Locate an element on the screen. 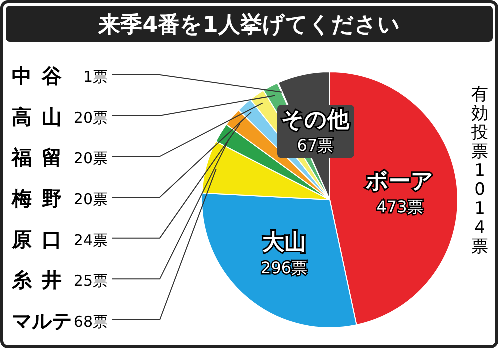 This screenshot has height=349, width=499. slice-label: 梅野 is located at coordinates (41, 198).